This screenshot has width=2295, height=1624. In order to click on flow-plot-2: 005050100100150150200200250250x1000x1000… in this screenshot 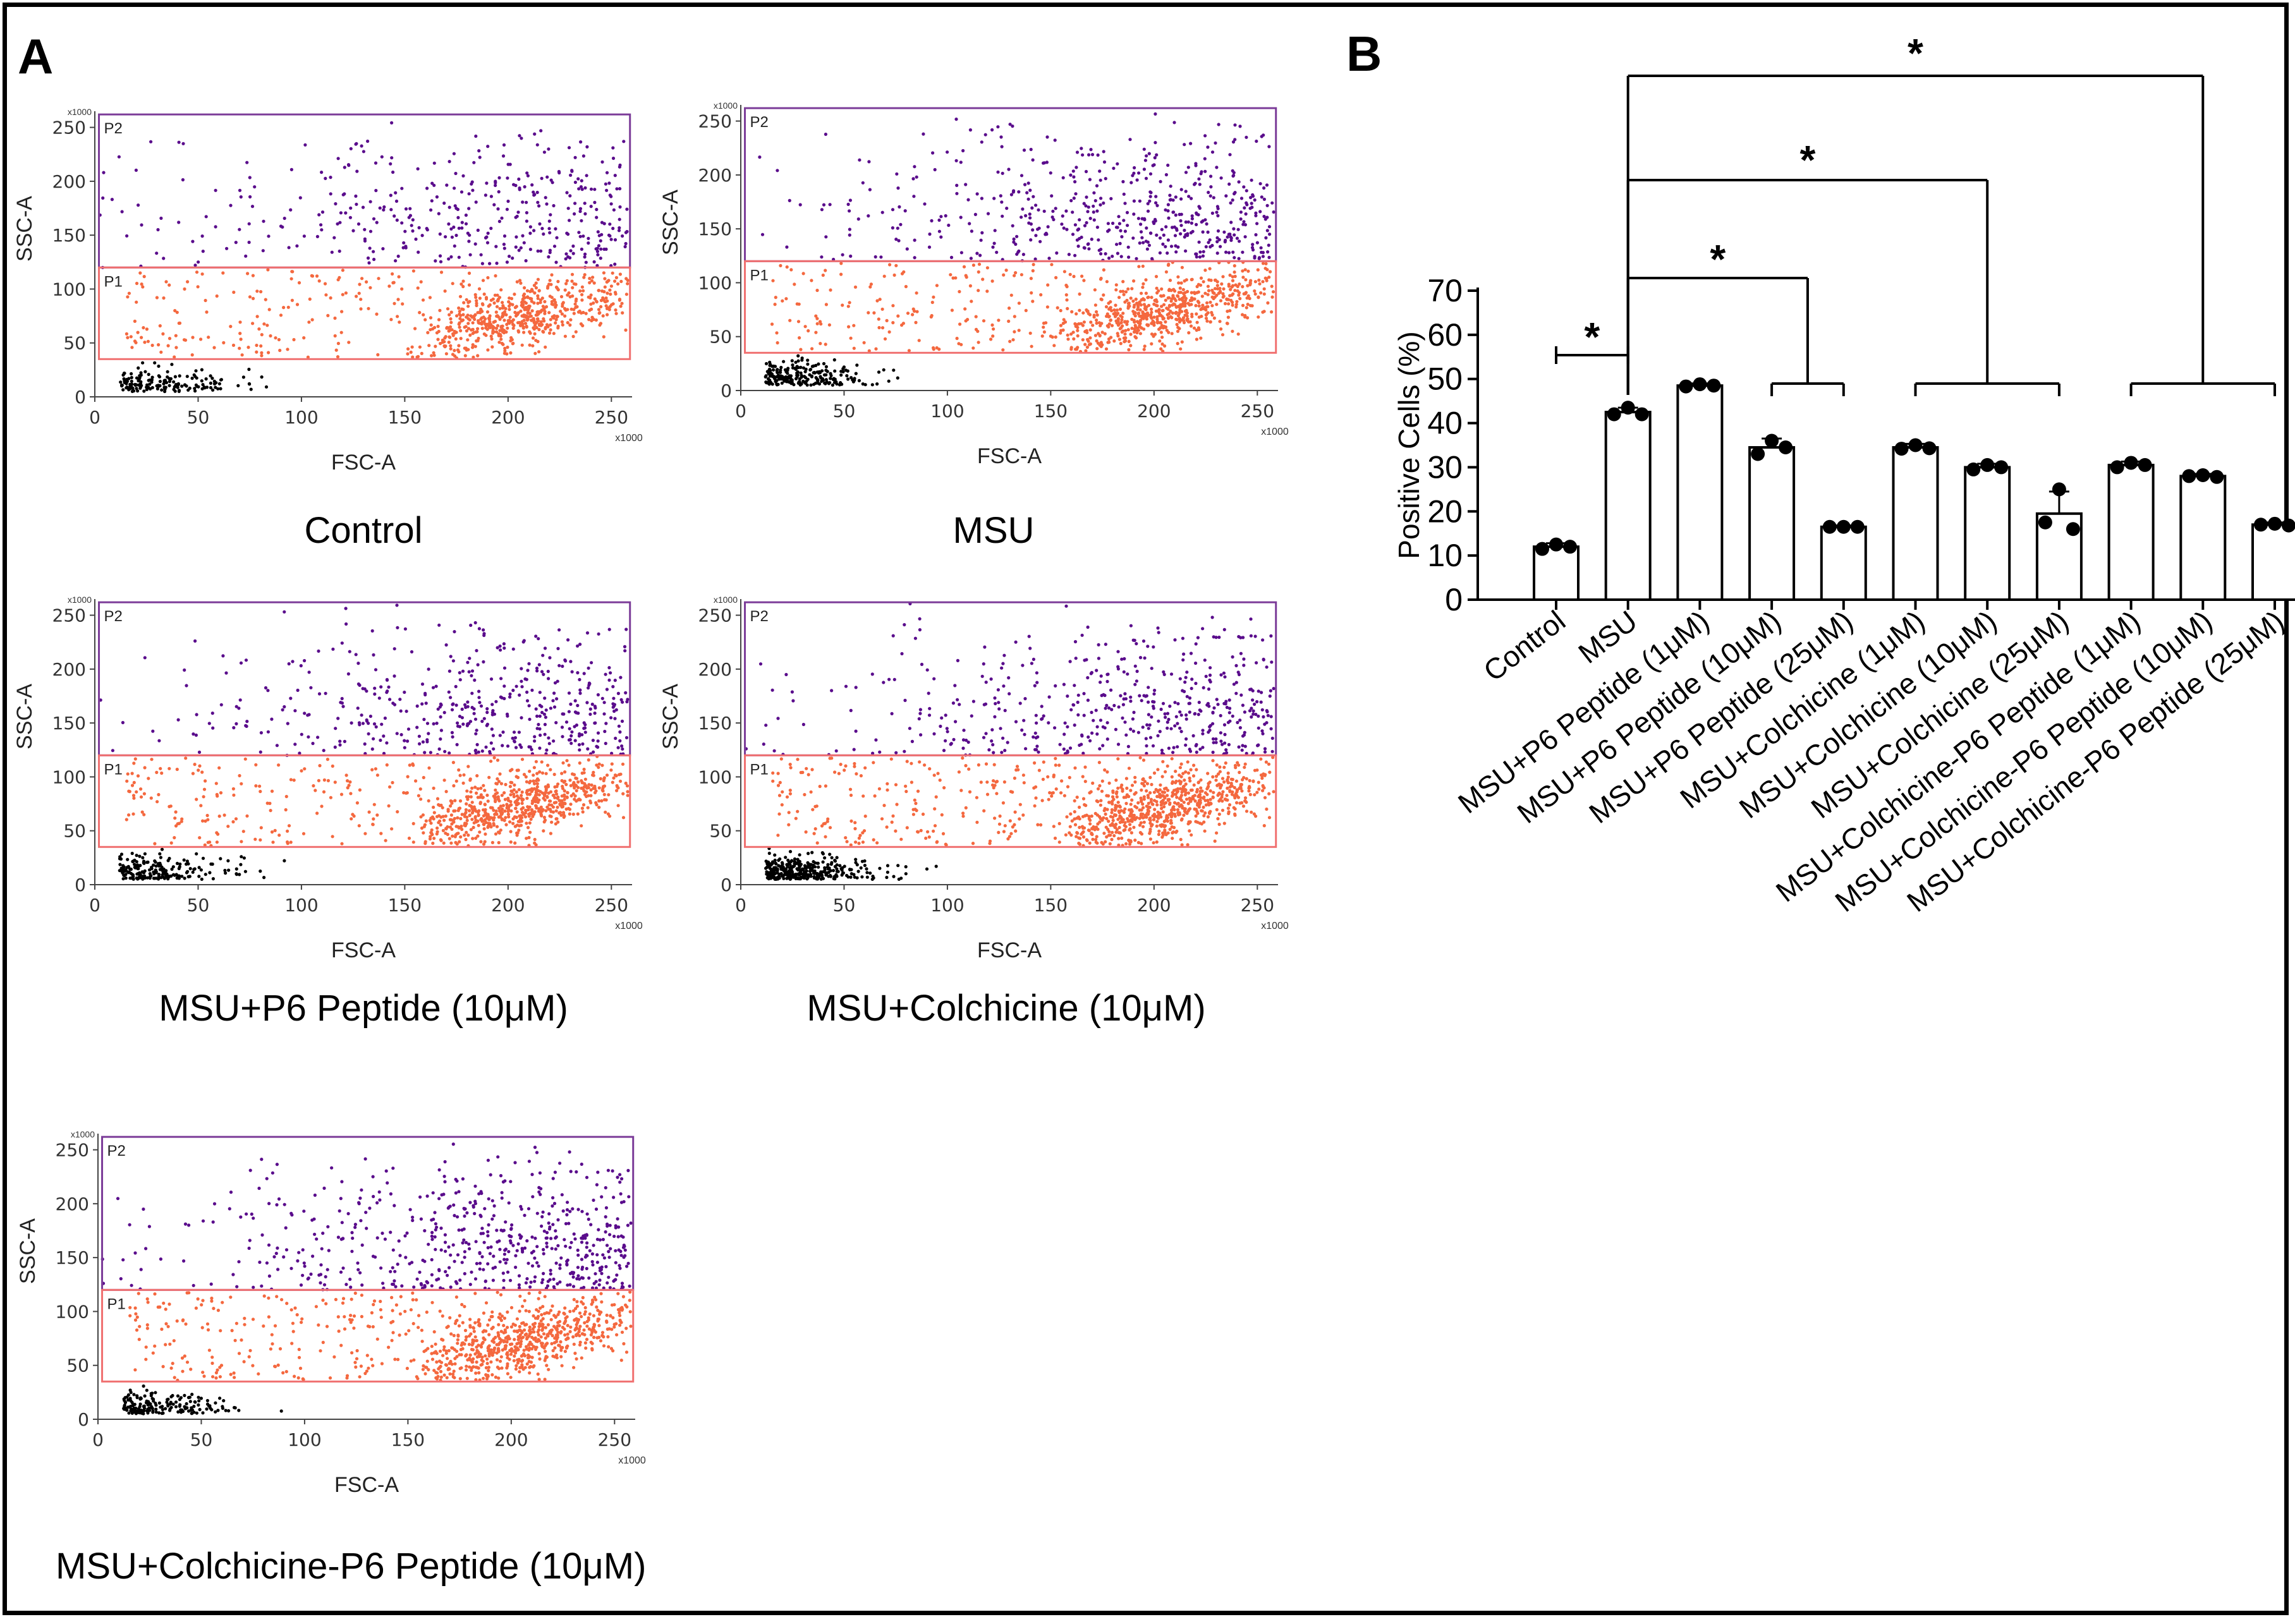, I will do `click(328, 778)`.